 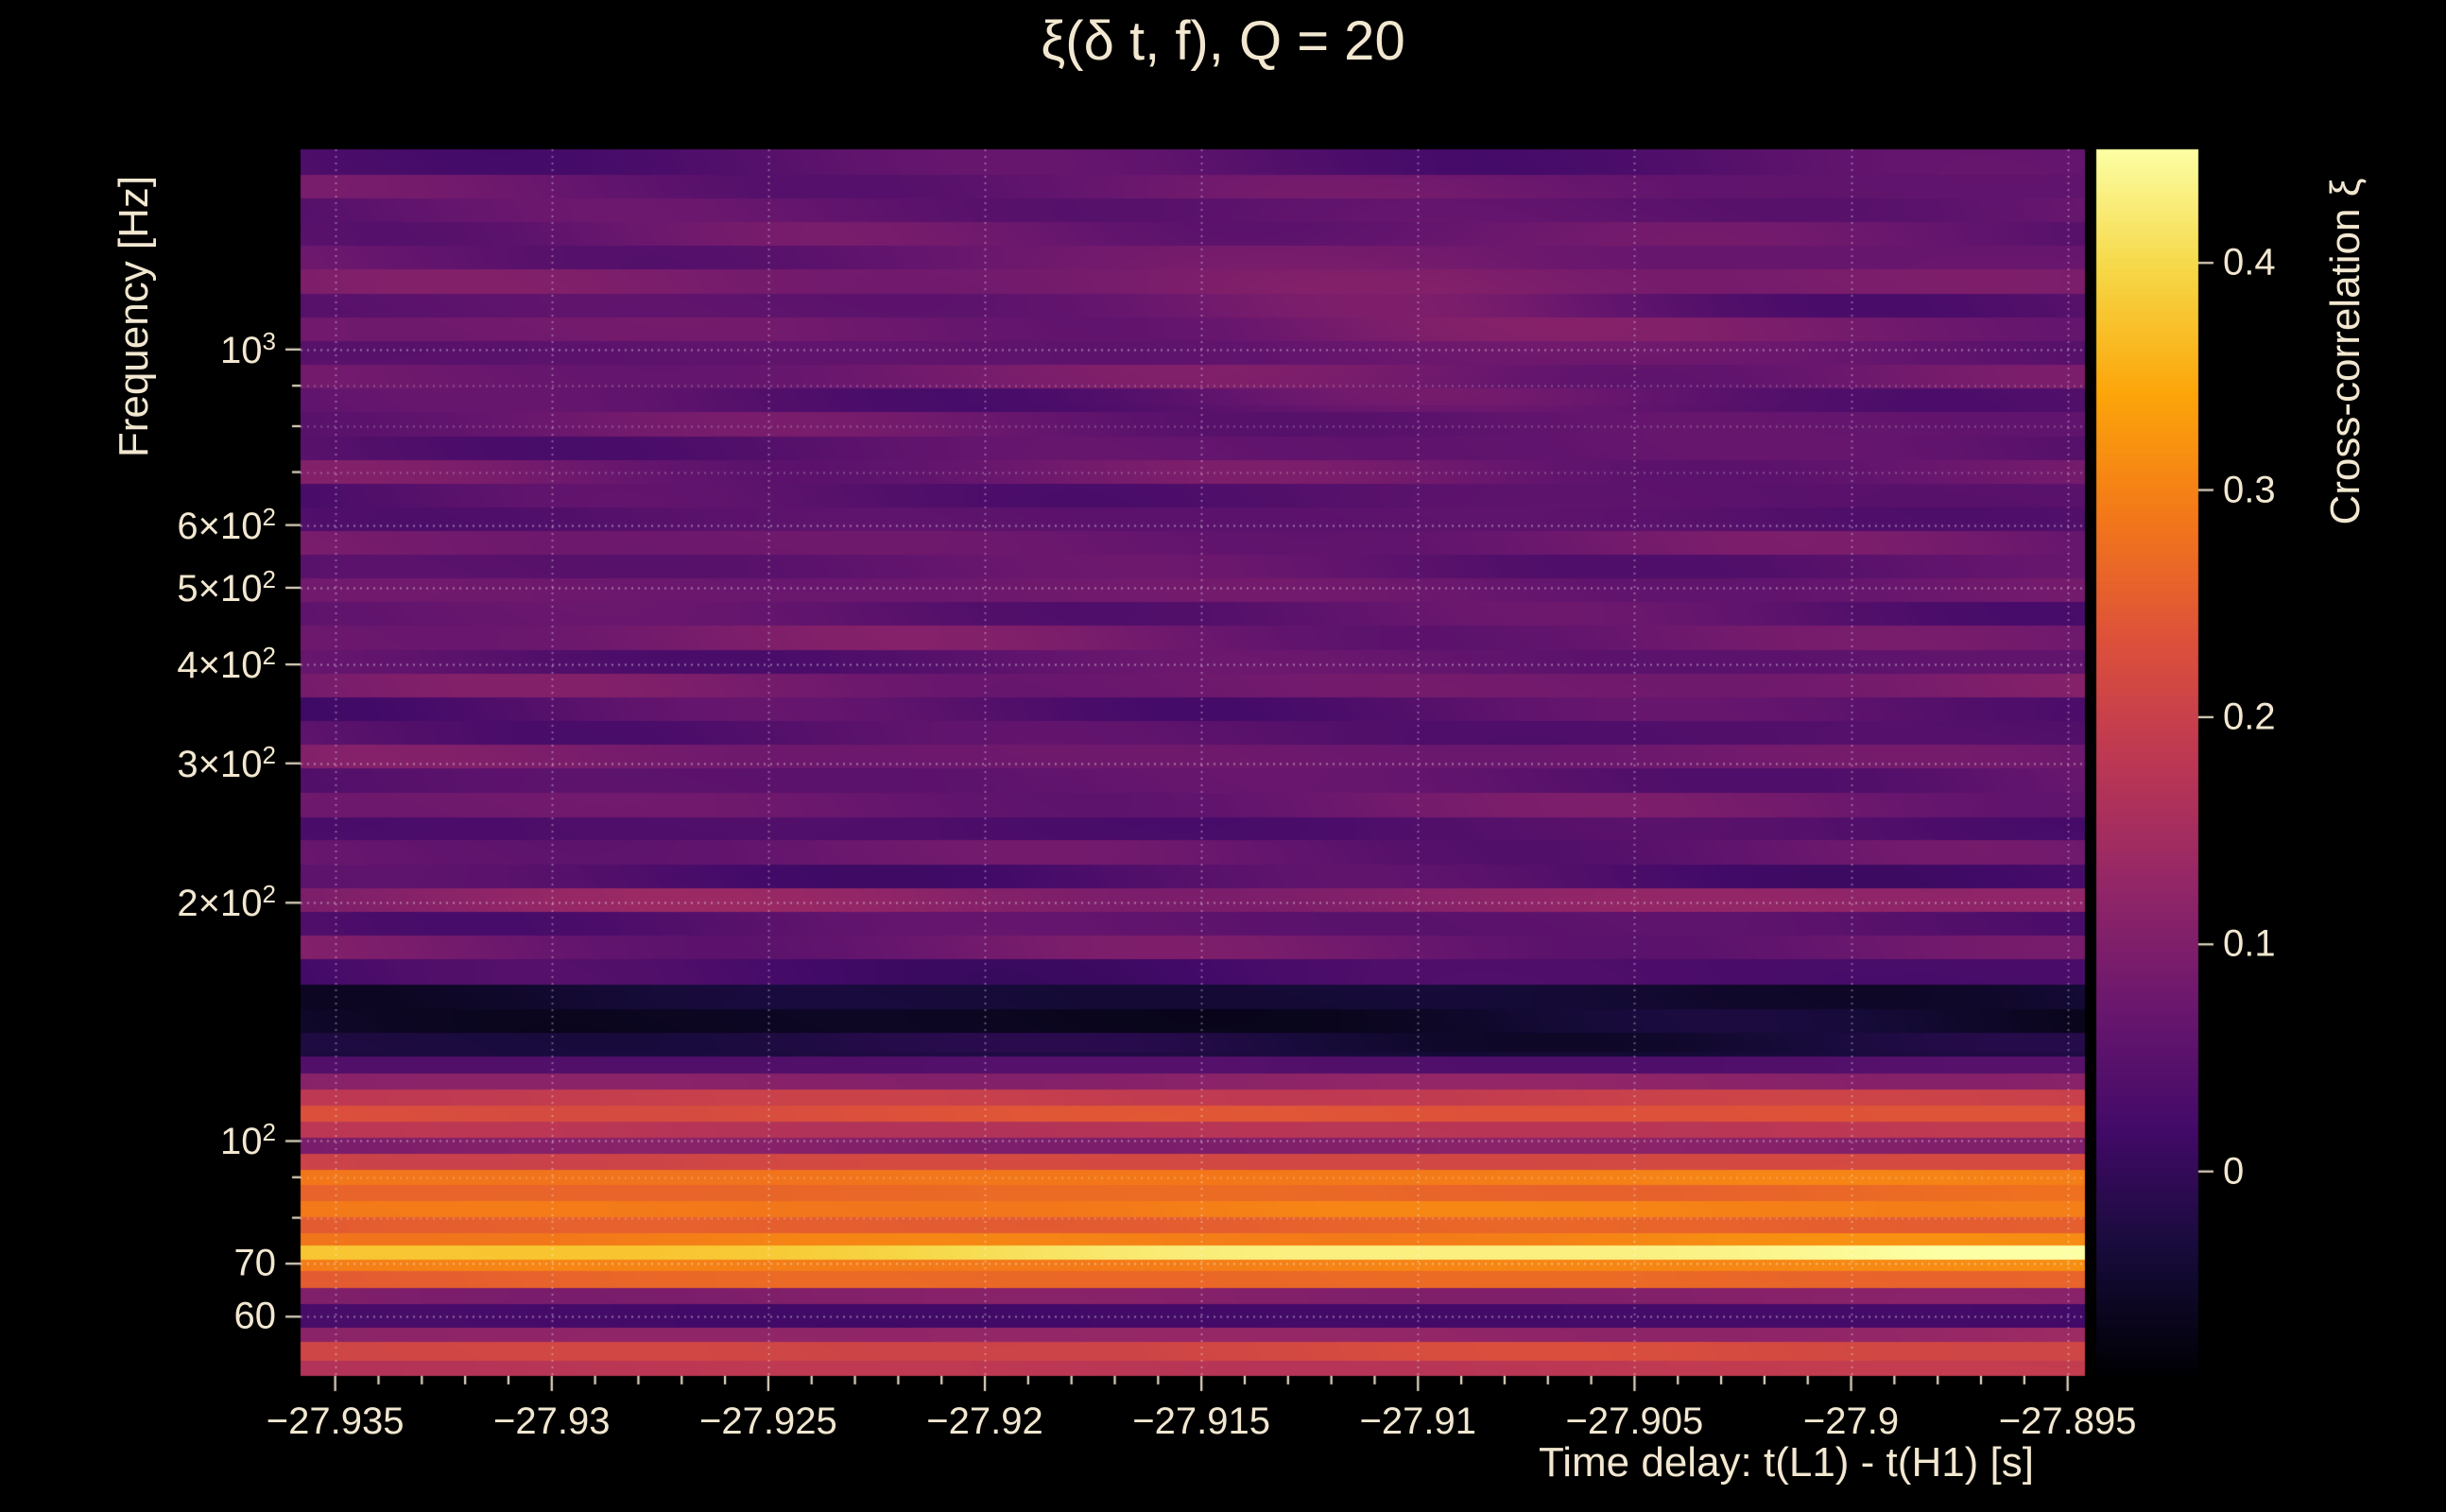 What do you see at coordinates (2234, 1171) in the screenshot?
I see `colorbar-tick-label: 0` at bounding box center [2234, 1171].